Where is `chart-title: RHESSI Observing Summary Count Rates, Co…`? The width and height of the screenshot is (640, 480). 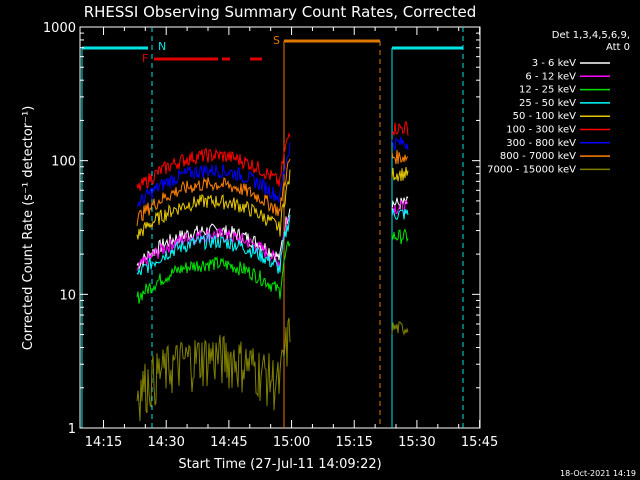 chart-title: RHESSI Observing Summary Count Rates, Co… is located at coordinates (280, 12).